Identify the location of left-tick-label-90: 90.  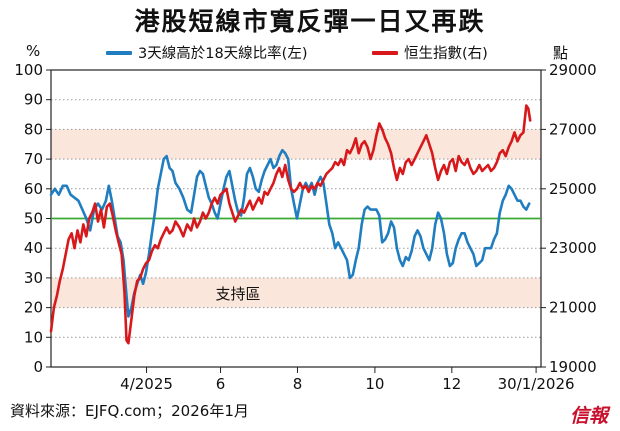
(33, 100).